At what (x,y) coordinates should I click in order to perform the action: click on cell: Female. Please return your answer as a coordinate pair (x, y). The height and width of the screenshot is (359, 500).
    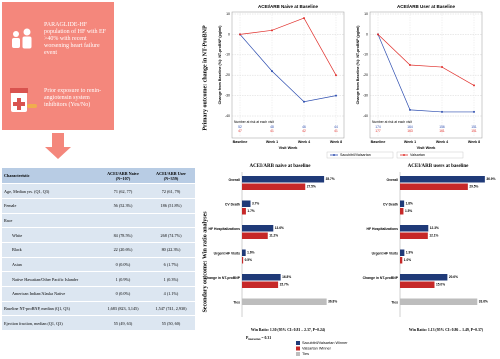
    Looking at the image, I should click on (50, 206).